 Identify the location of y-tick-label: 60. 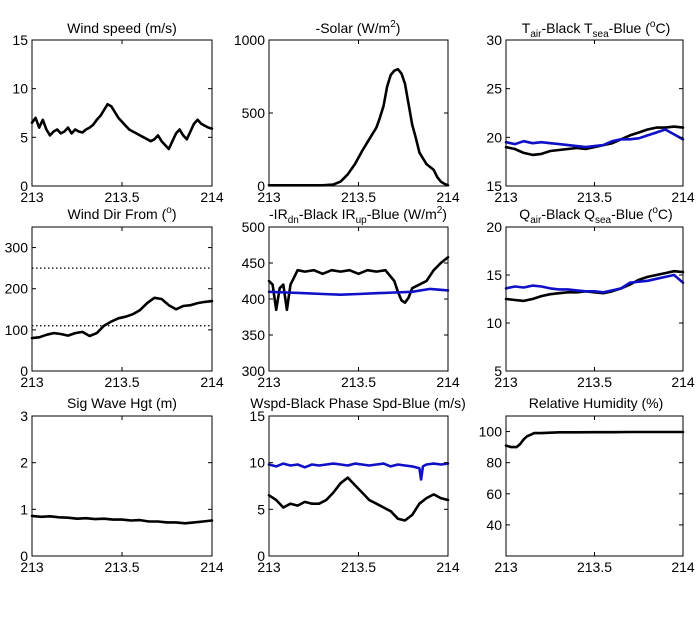
(494, 494).